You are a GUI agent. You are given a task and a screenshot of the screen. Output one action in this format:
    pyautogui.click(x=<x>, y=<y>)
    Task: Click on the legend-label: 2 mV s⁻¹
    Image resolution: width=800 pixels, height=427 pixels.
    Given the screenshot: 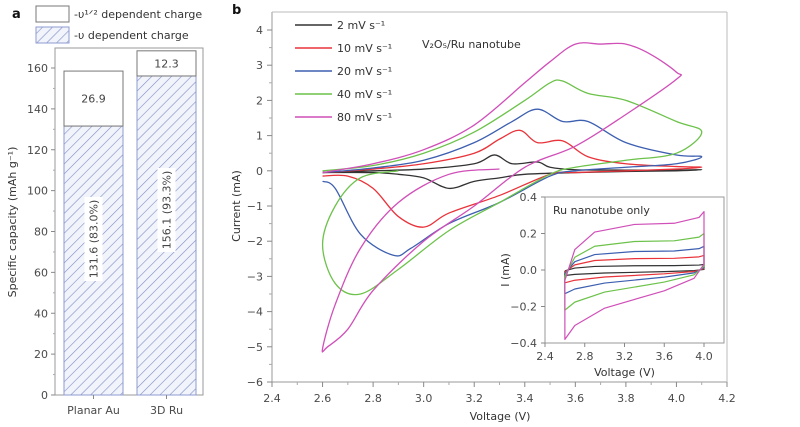 What is the action you would take?
    pyautogui.click(x=361, y=25)
    